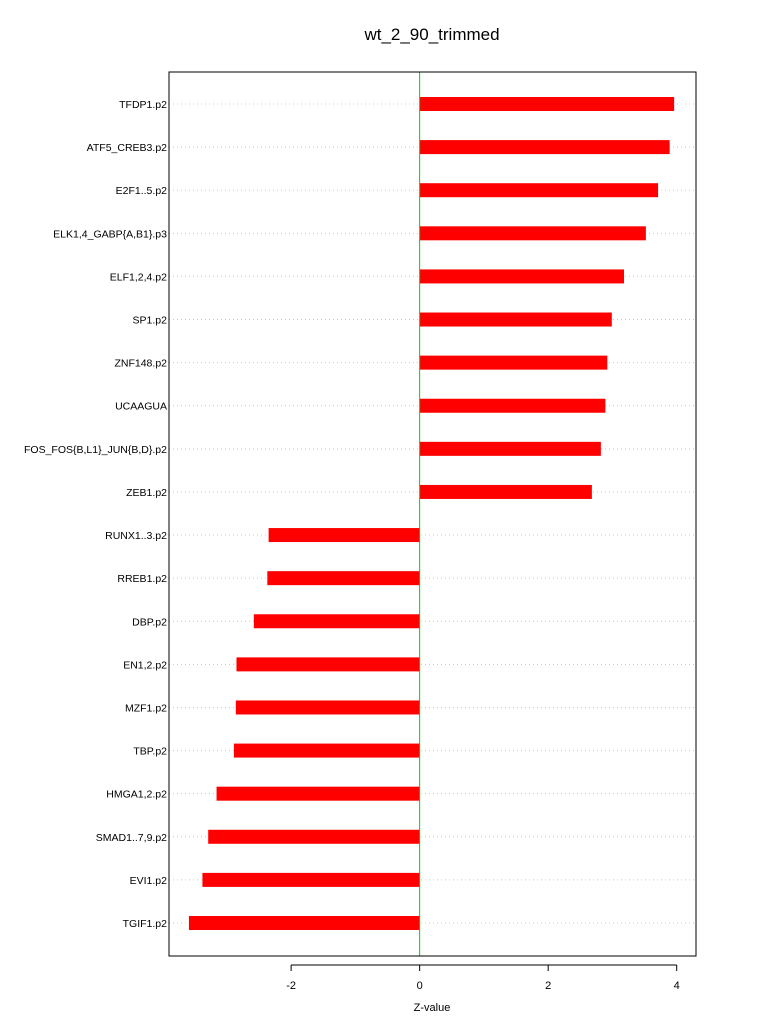 The height and width of the screenshot is (1033, 768). Describe the element at coordinates (146, 493) in the screenshot. I see `category-label: ZEB1.p2` at that location.